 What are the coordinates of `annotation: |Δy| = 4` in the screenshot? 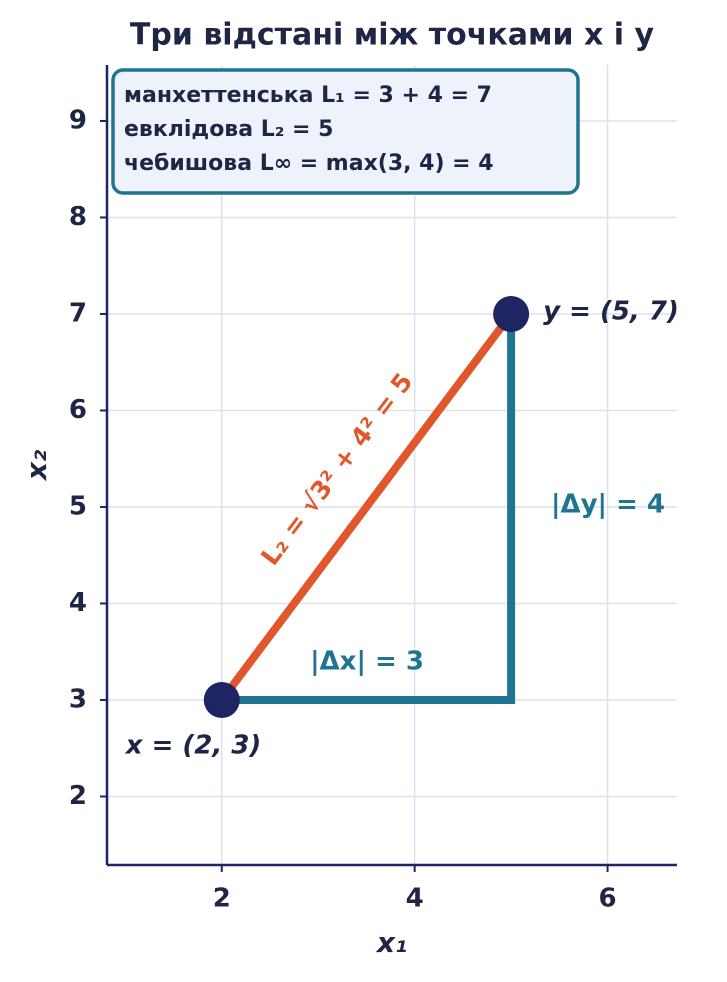 It's located at (608, 505).